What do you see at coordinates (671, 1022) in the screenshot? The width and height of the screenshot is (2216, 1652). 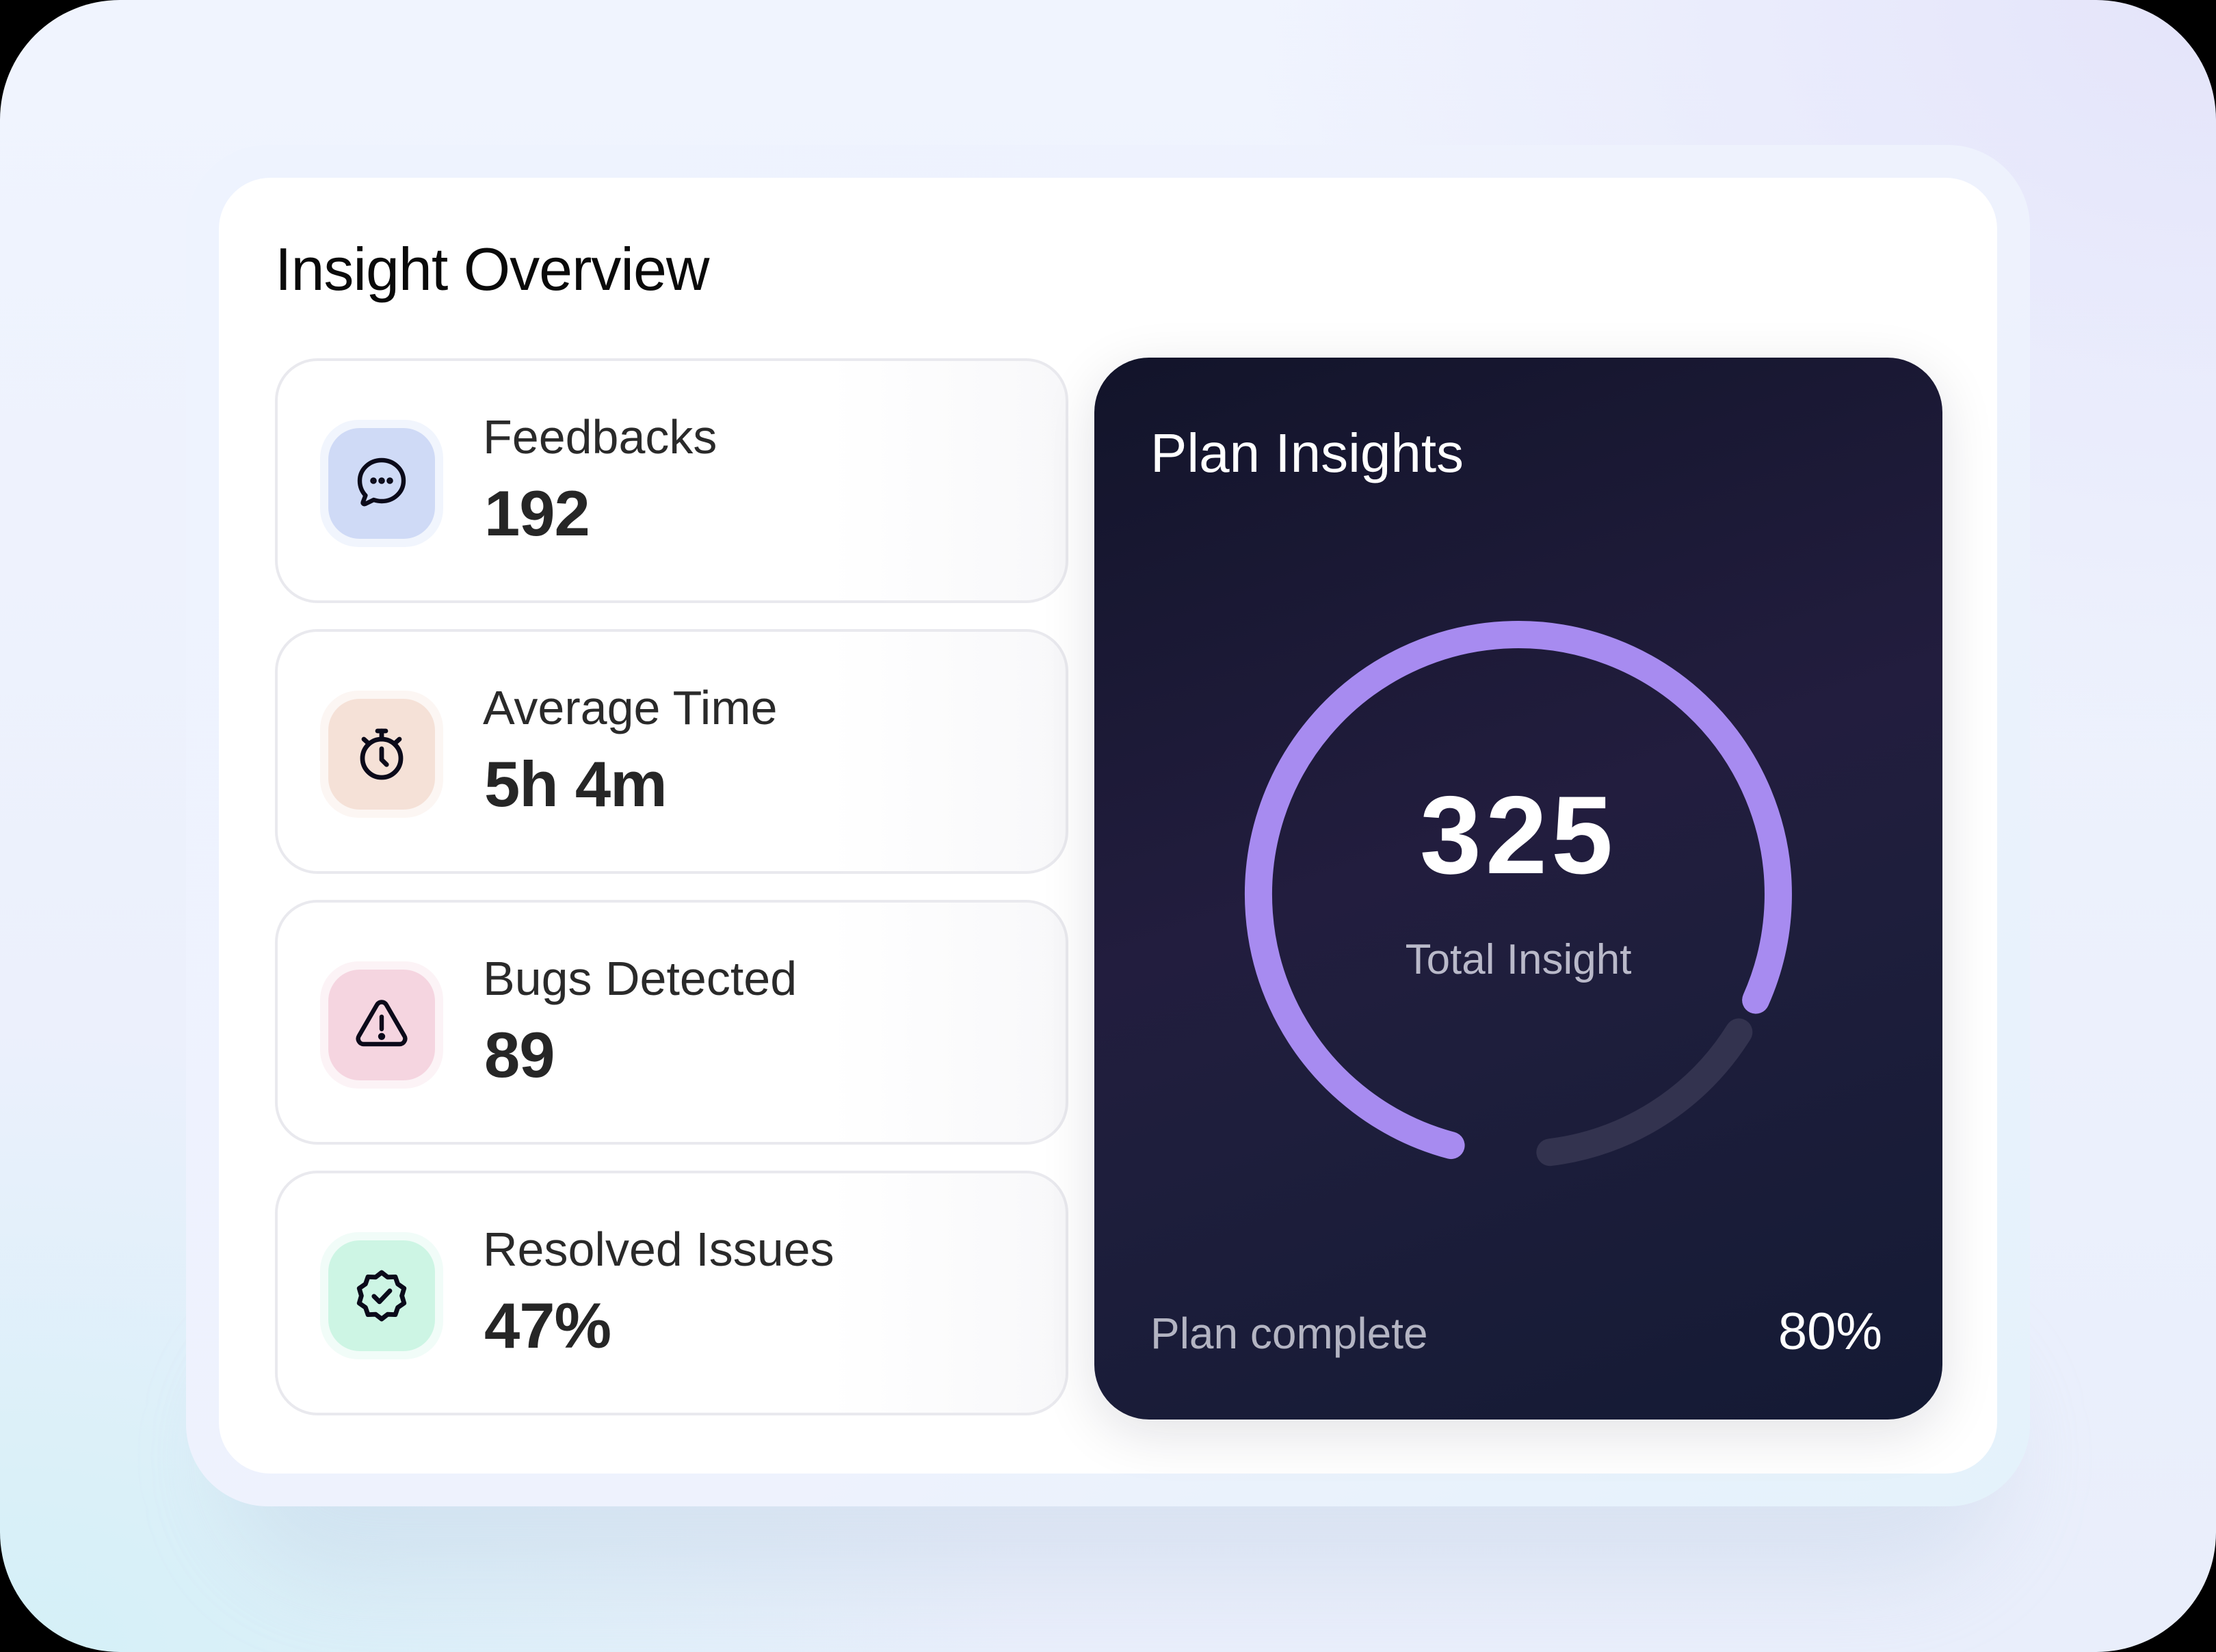 I see `stat-card-bugs-detected: Bugs Detected 89` at bounding box center [671, 1022].